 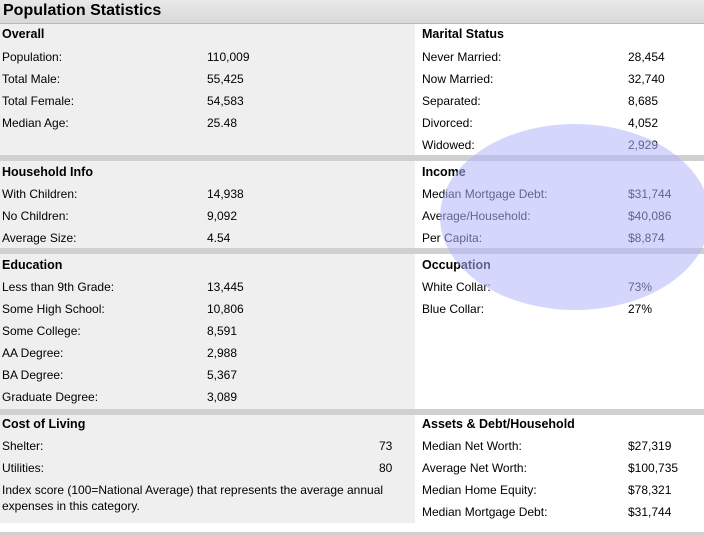 What do you see at coordinates (640, 287) in the screenshot?
I see `row-value: 73%` at bounding box center [640, 287].